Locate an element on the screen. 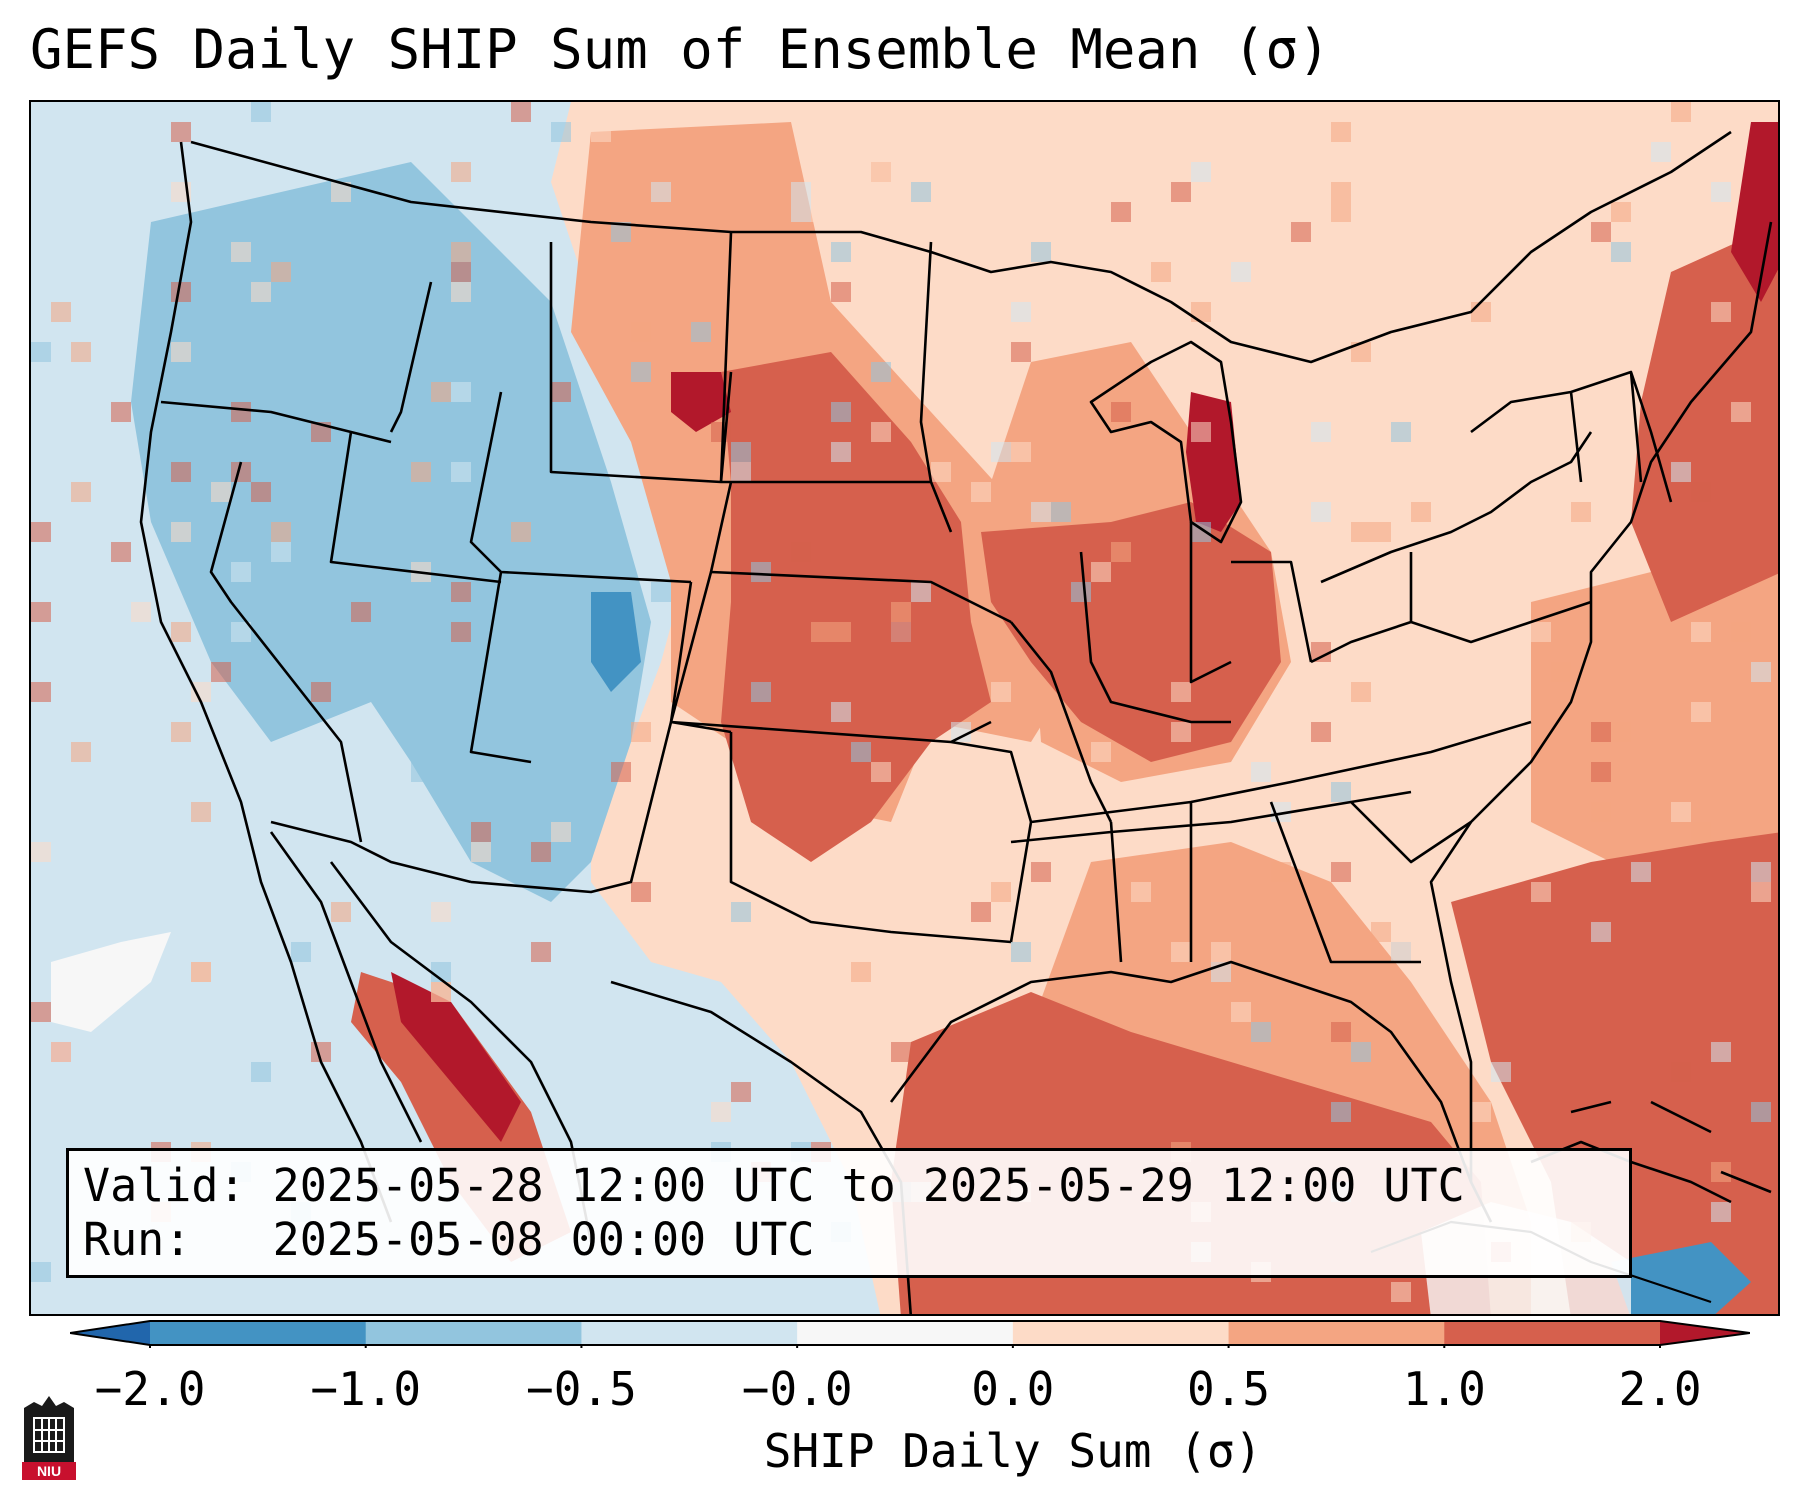 The width and height of the screenshot is (1803, 1506). colorbar-tick-label: −1.0 is located at coordinates (366, 1389).